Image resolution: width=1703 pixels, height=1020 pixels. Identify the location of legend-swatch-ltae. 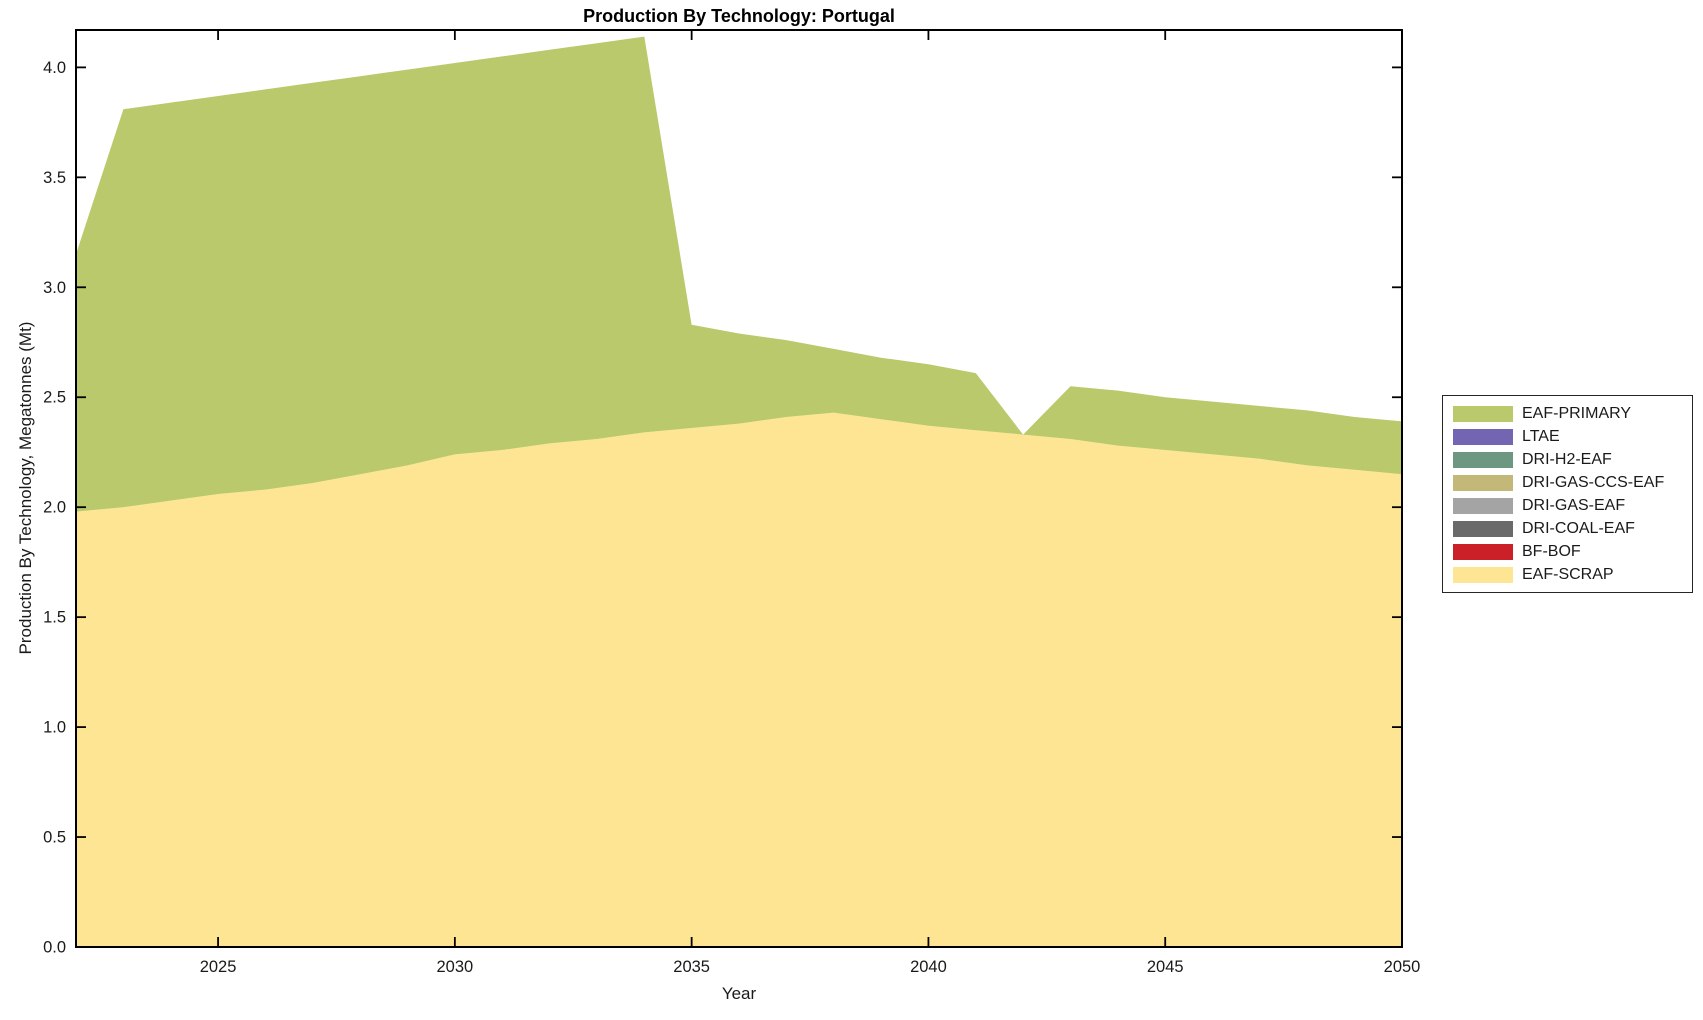
(1483, 436).